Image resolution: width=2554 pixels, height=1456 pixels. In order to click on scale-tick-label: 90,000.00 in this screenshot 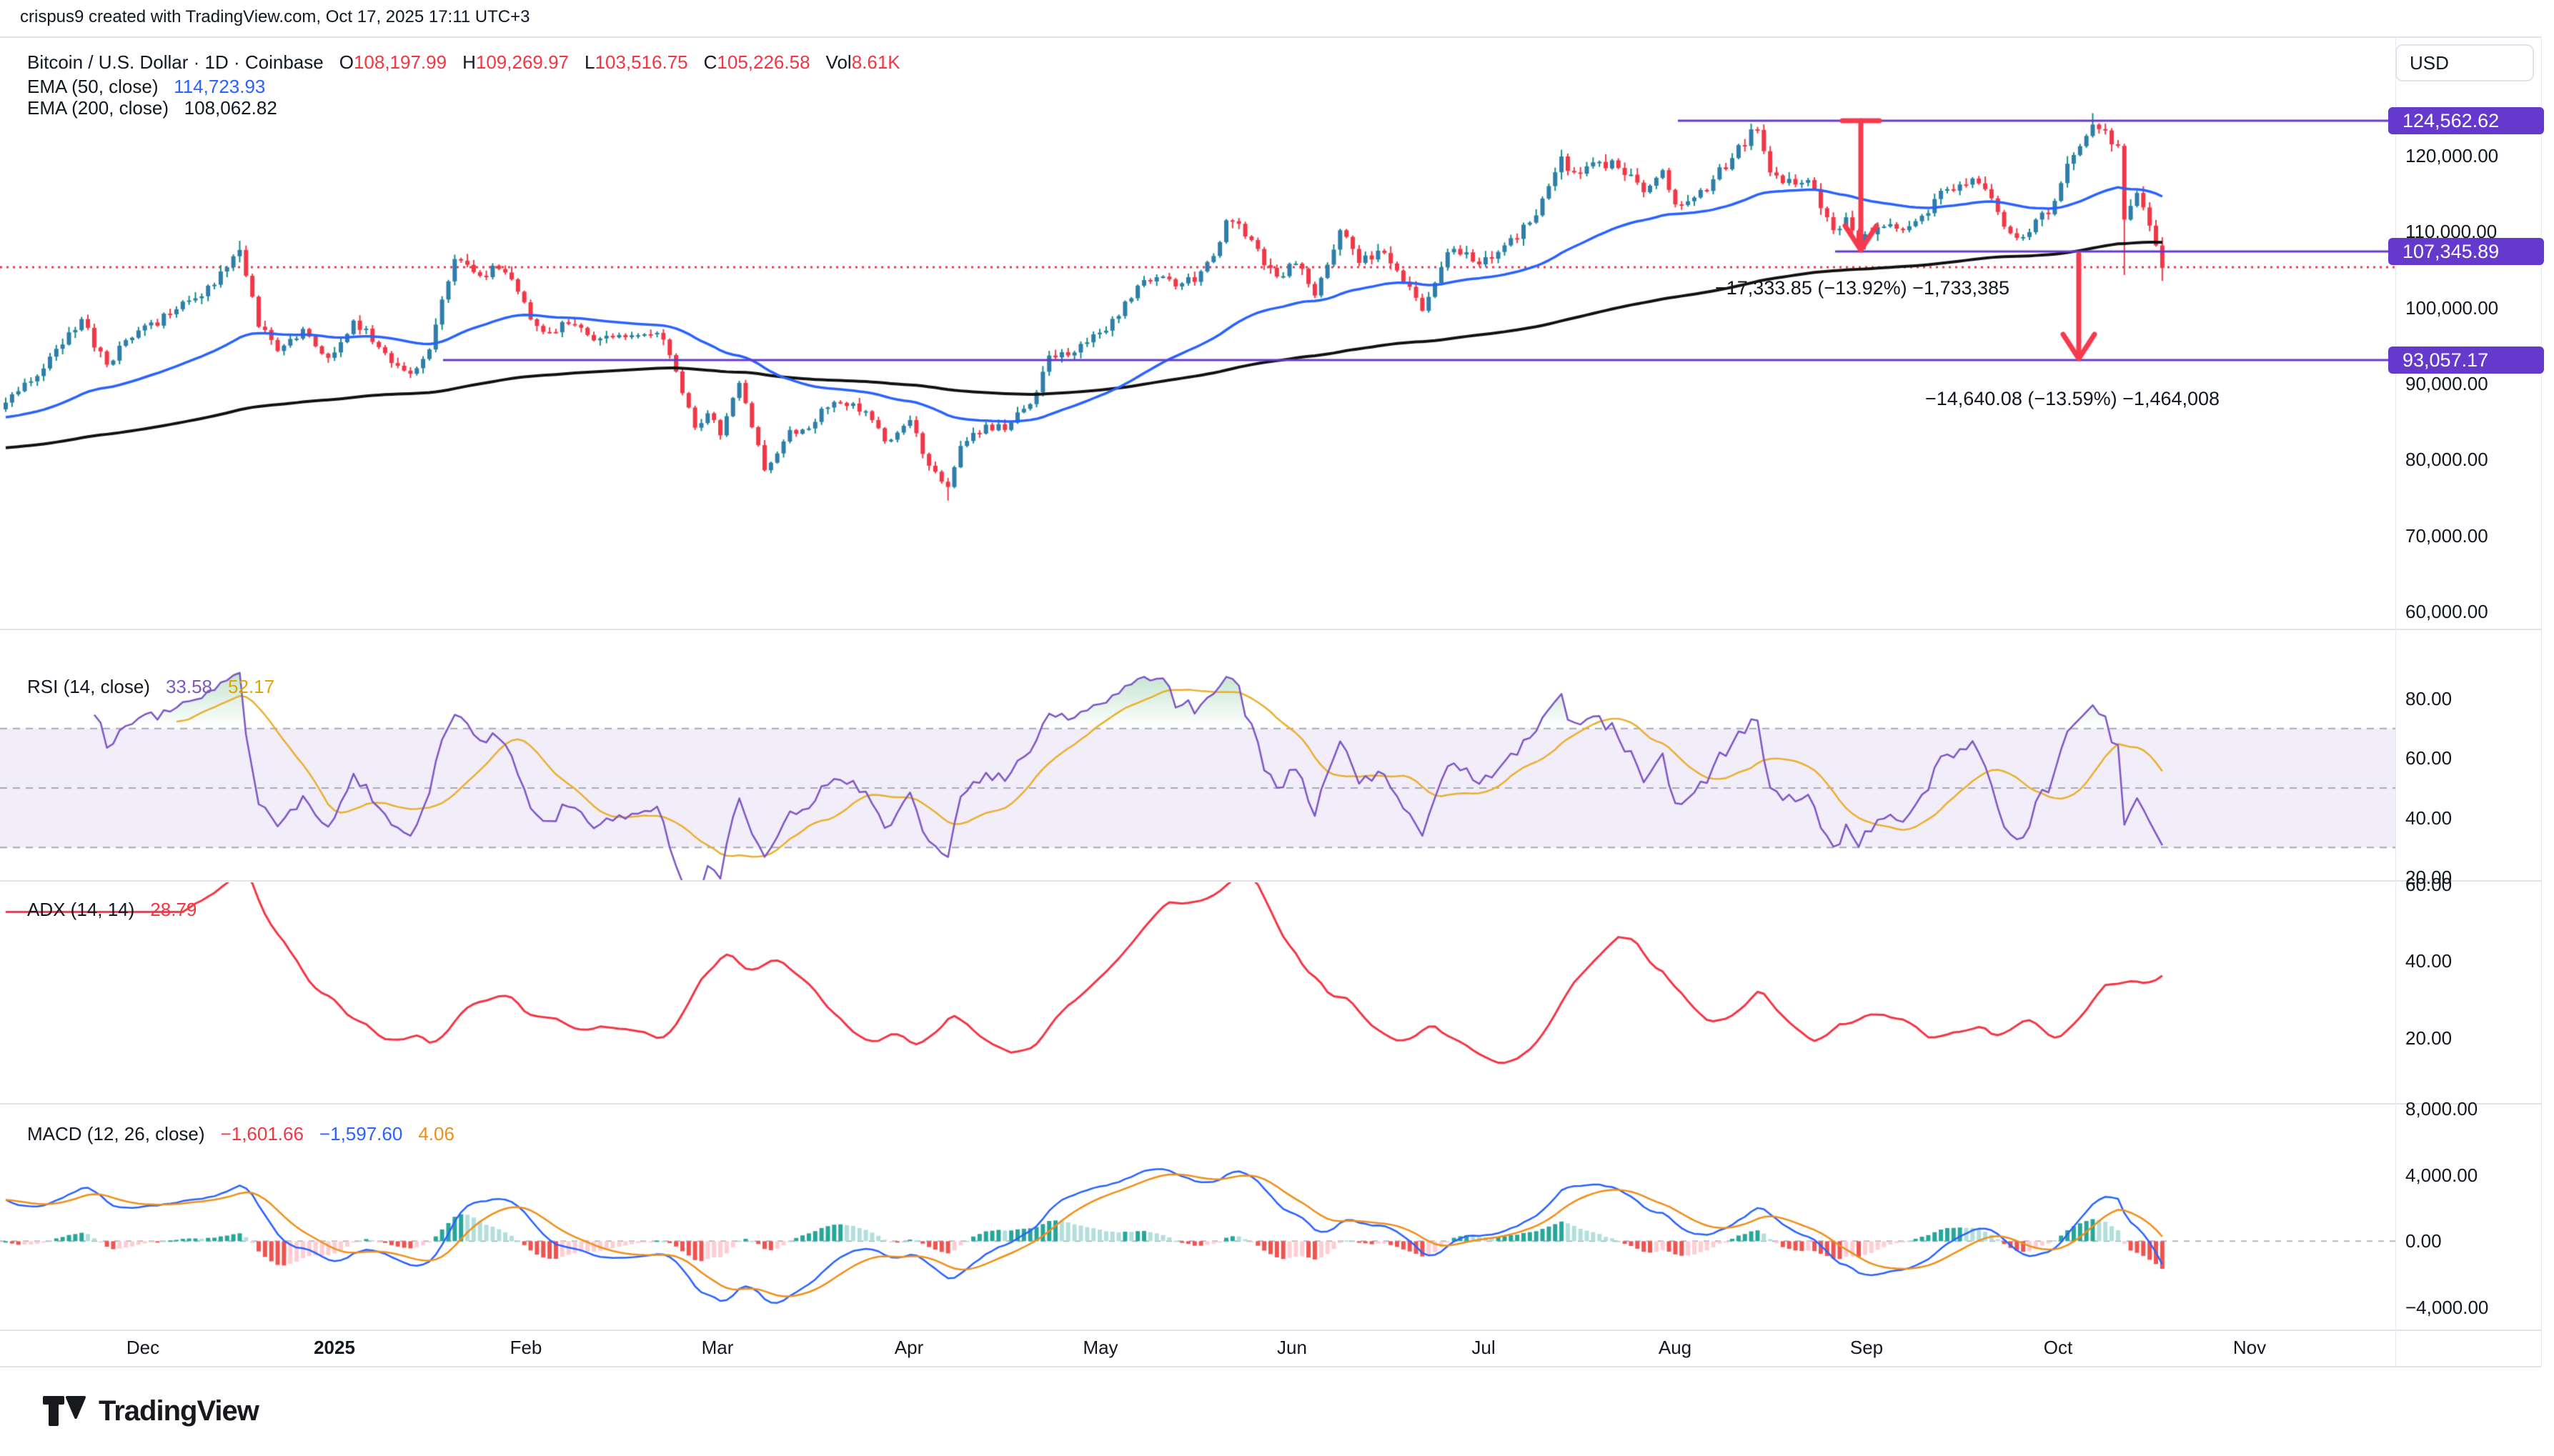, I will do `click(2446, 383)`.